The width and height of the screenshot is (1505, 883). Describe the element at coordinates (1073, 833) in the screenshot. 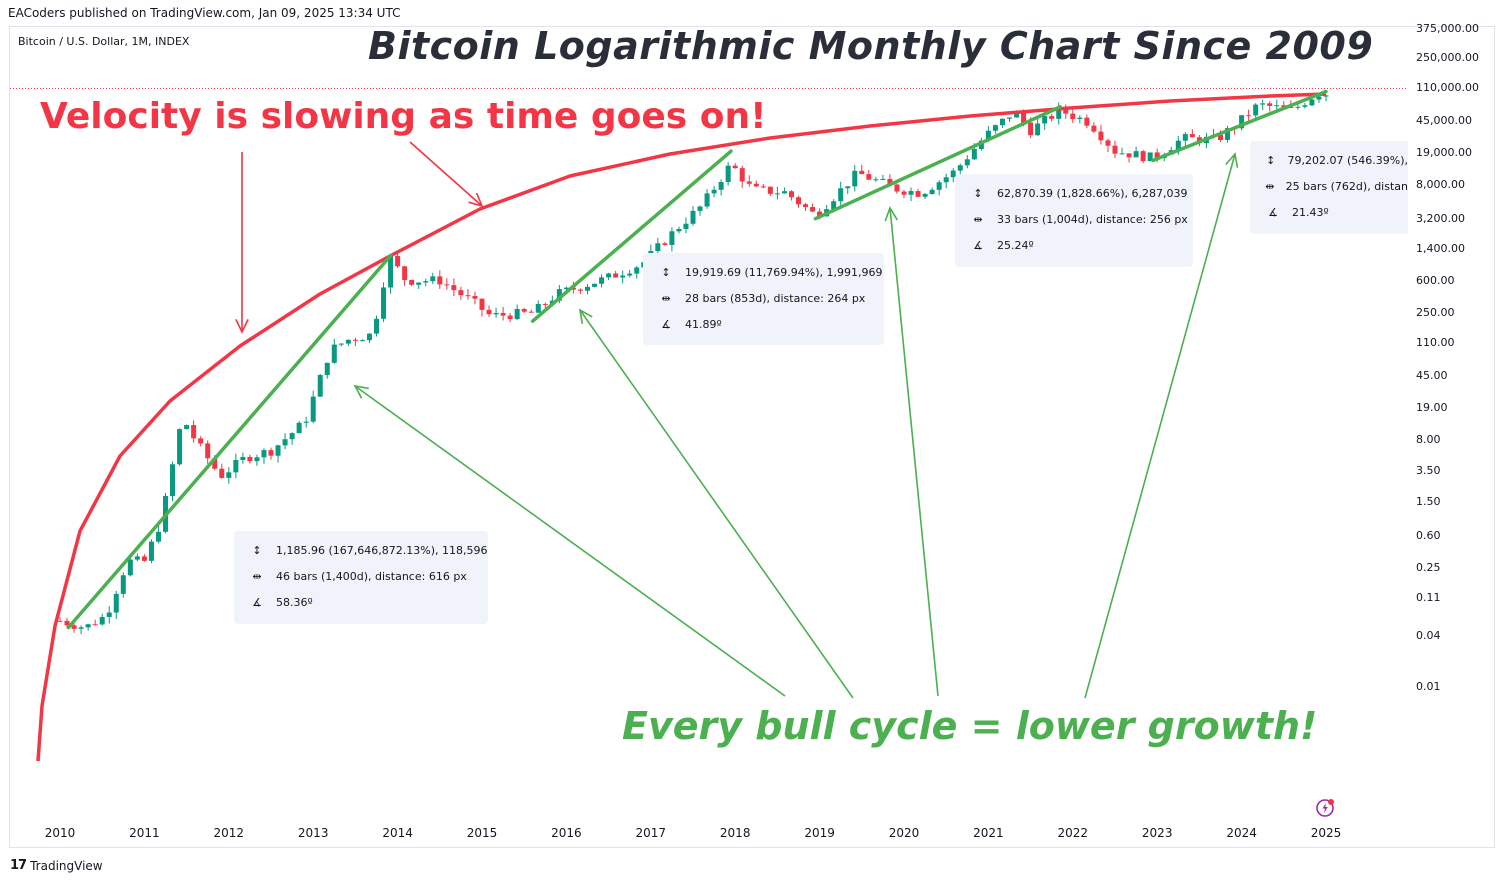

I see `time-tick-label: 2022` at that location.